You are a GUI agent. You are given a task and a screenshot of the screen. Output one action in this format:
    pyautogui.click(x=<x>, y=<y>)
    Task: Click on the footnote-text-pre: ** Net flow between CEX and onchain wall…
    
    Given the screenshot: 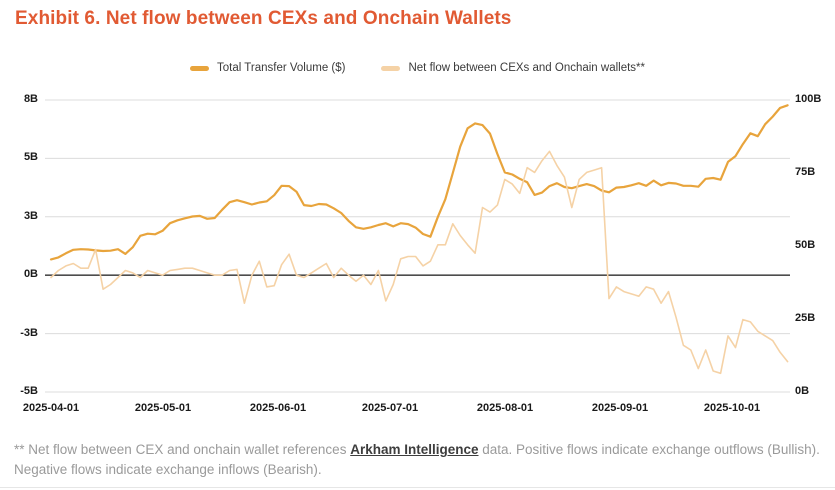 What is the action you would take?
    pyautogui.click(x=182, y=449)
    